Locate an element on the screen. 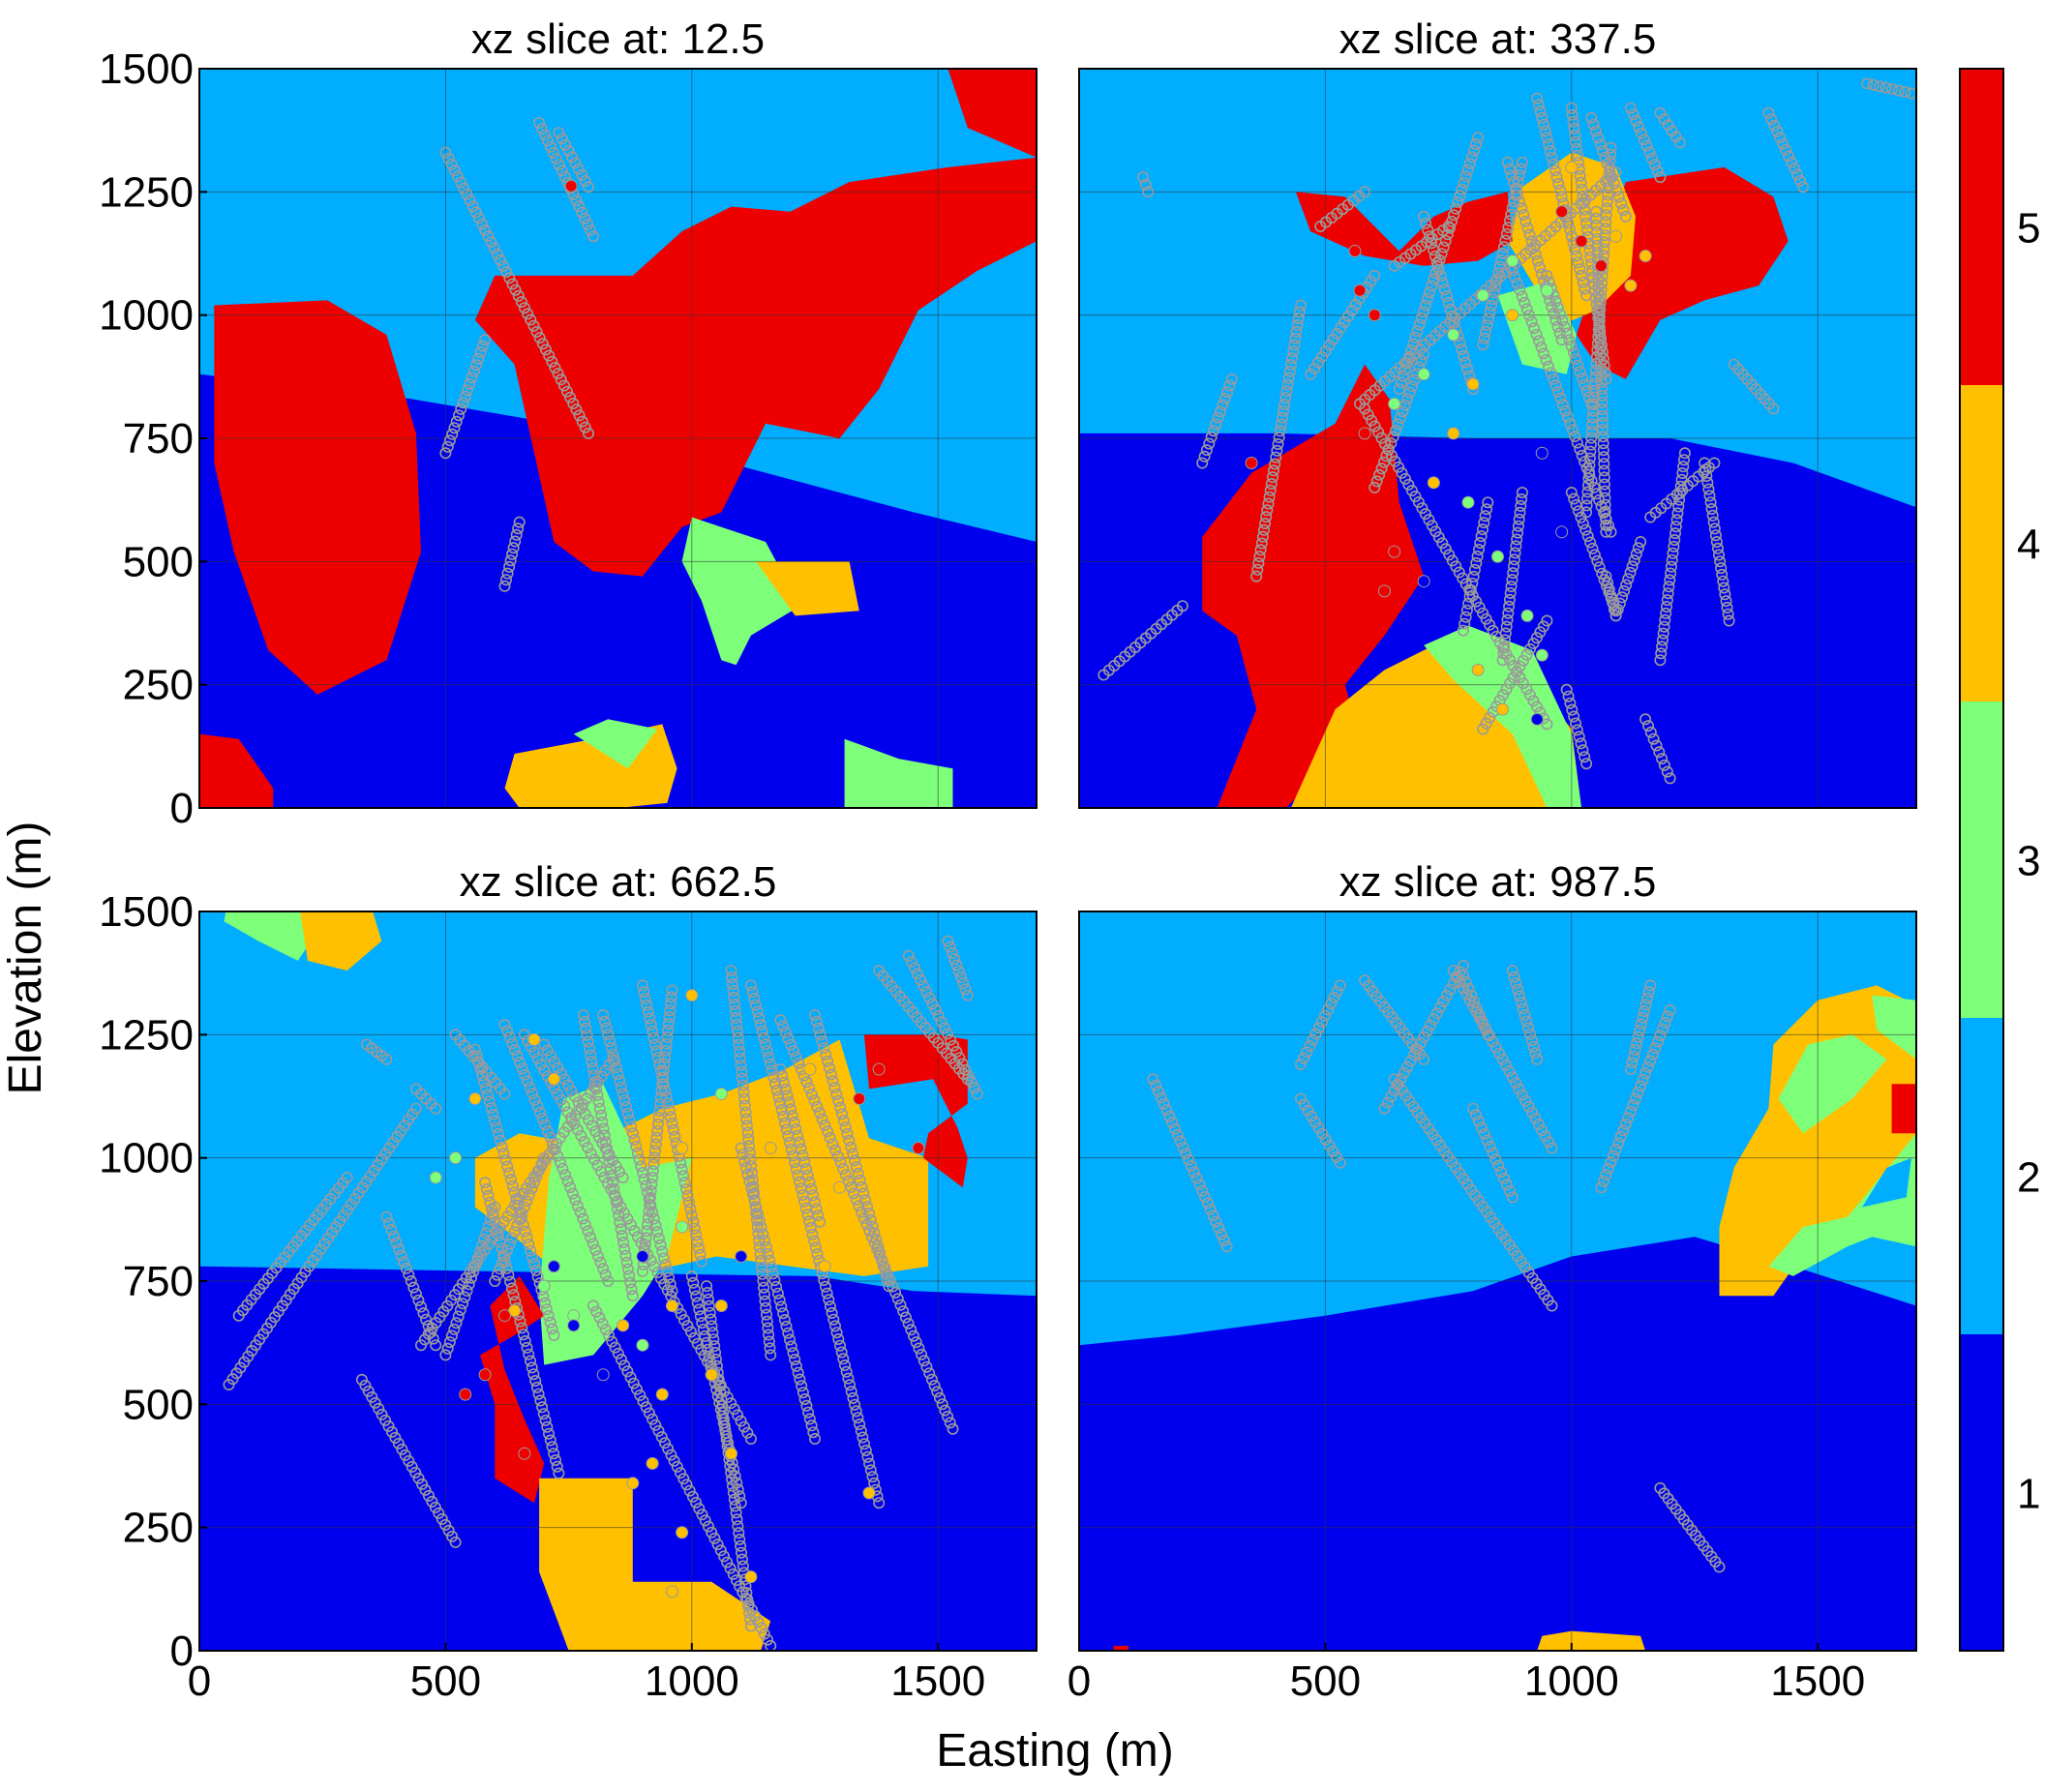  panel-title: xz slice at: 337.5 is located at coordinates (1498, 39).